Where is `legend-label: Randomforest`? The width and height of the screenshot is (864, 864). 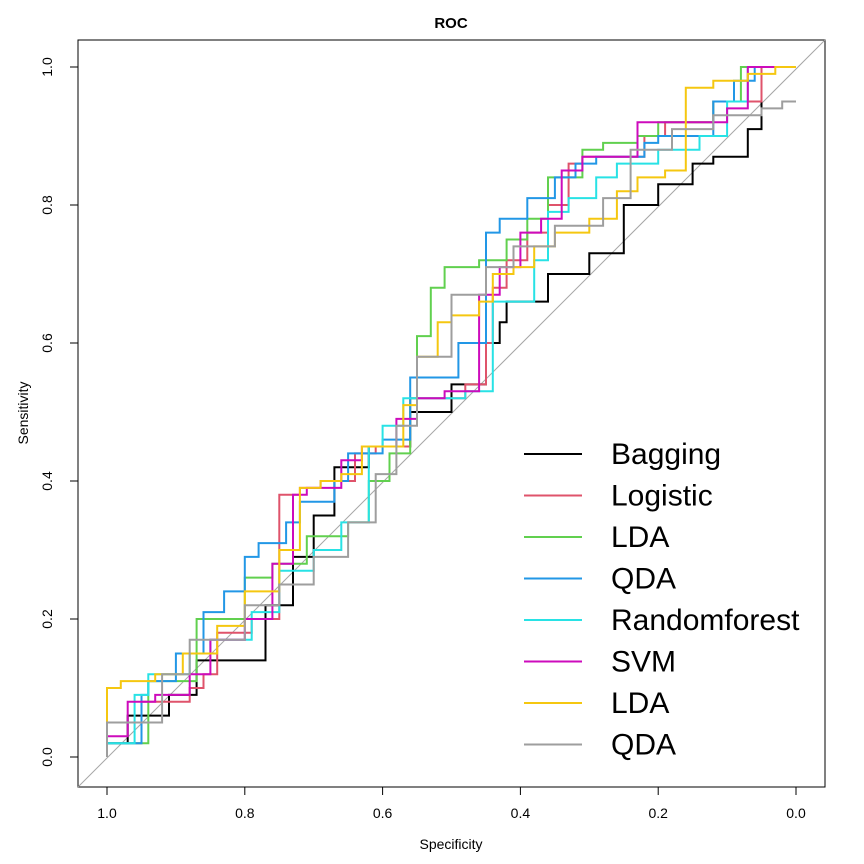
legend-label: Randomforest is located at coordinates (705, 620).